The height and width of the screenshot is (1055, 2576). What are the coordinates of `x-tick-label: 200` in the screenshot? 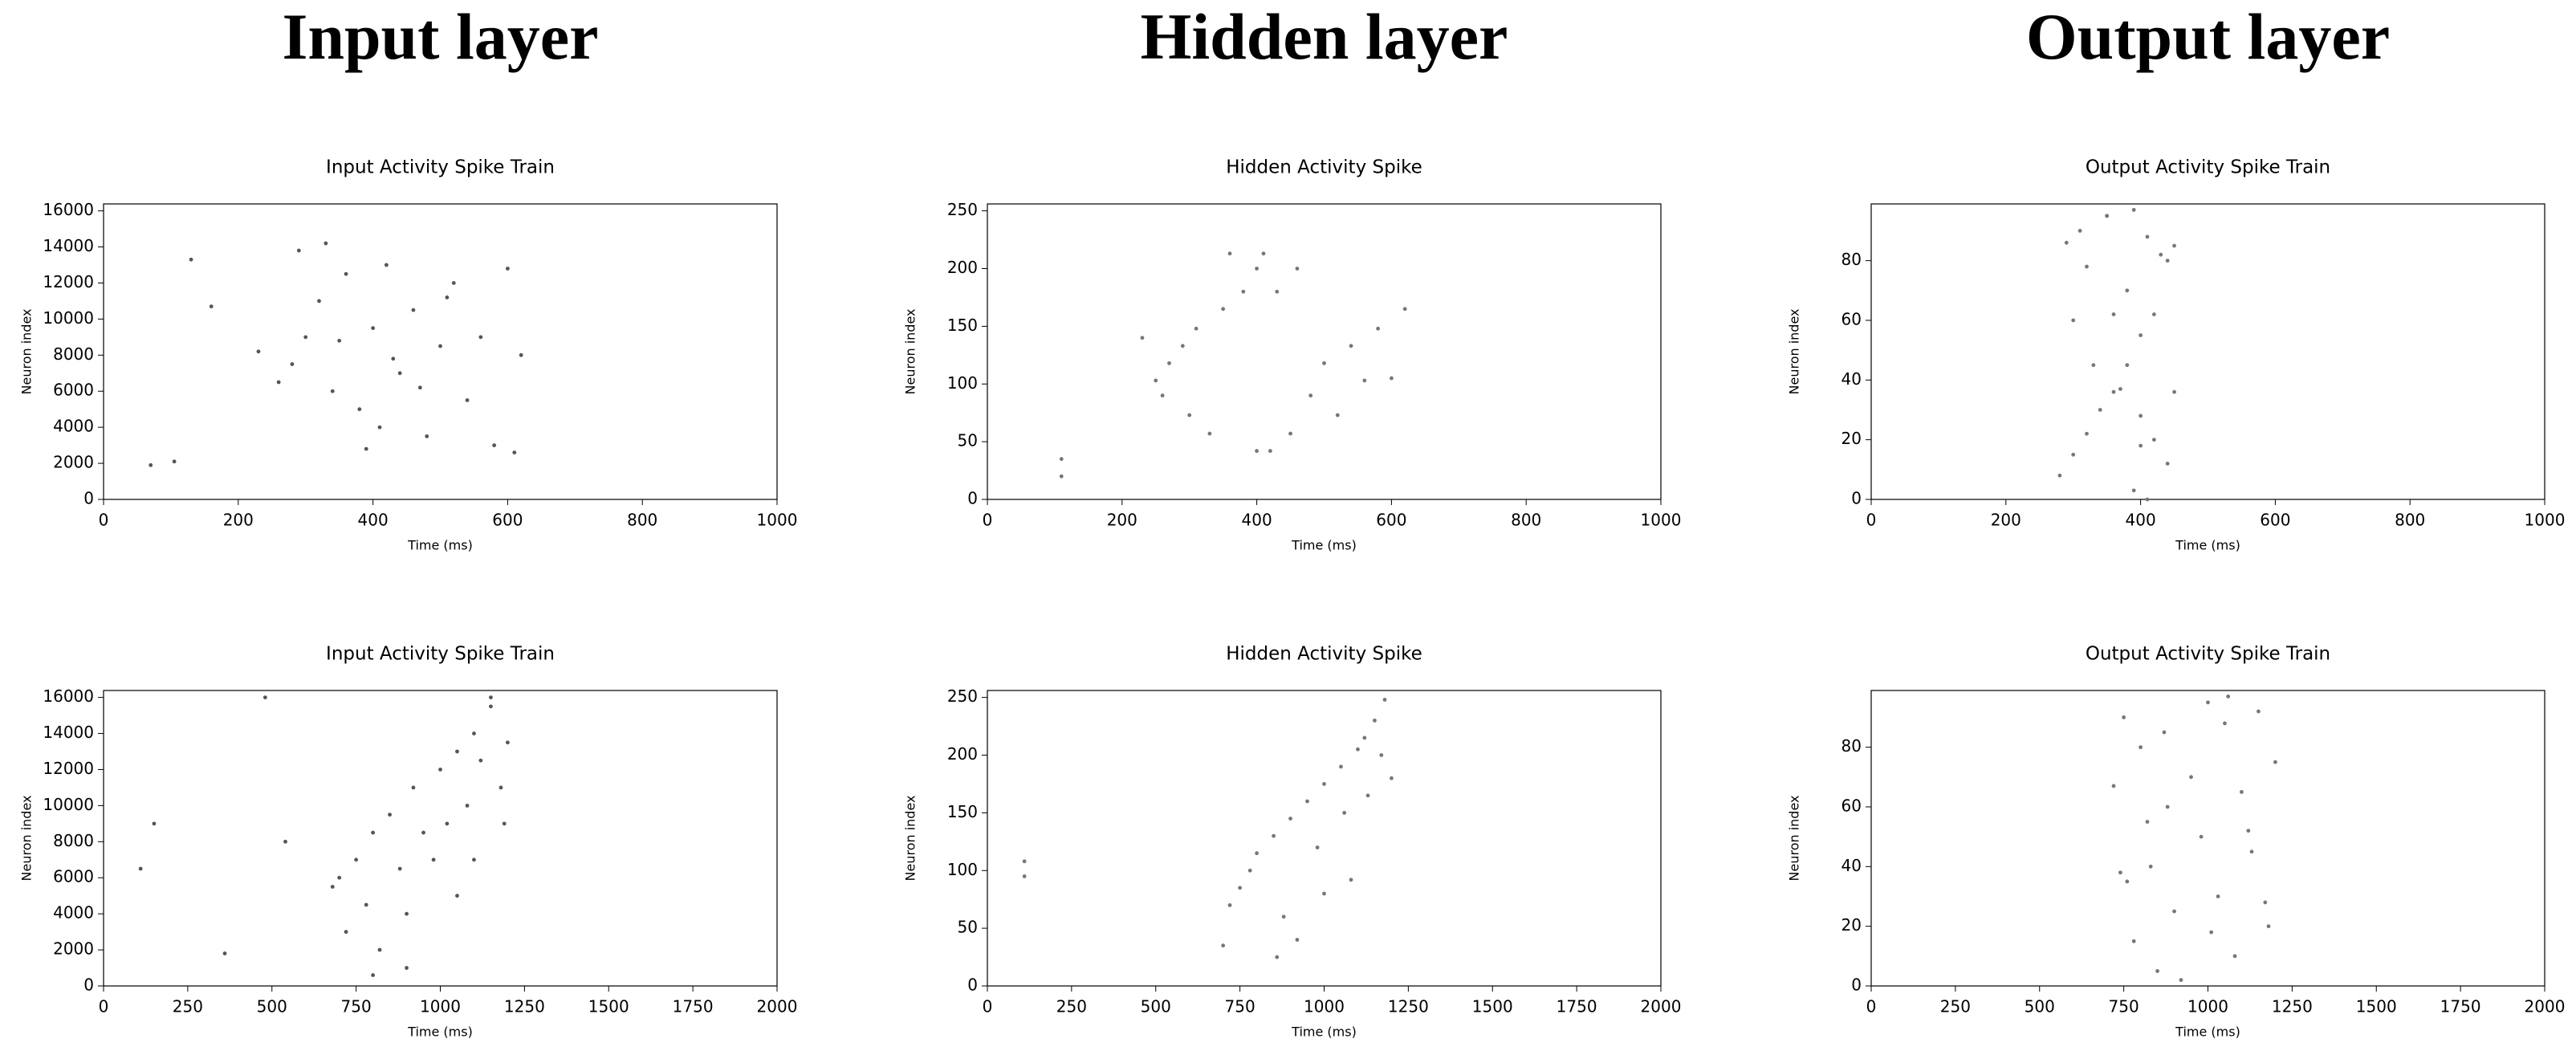 It's located at (1122, 520).